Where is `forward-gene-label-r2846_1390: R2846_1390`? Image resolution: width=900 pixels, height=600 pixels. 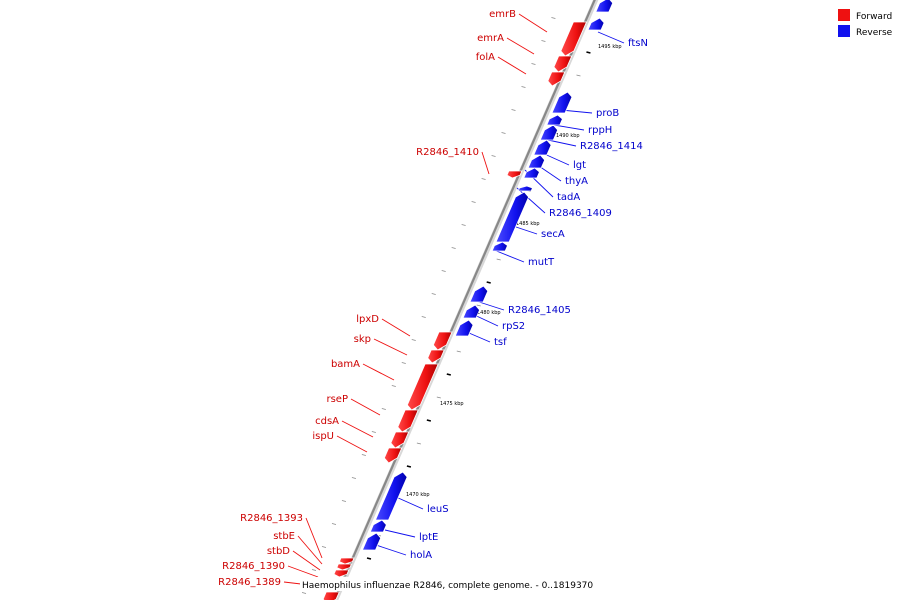
forward-gene-label-r2846_1390: R2846_1390 is located at coordinates (253, 566).